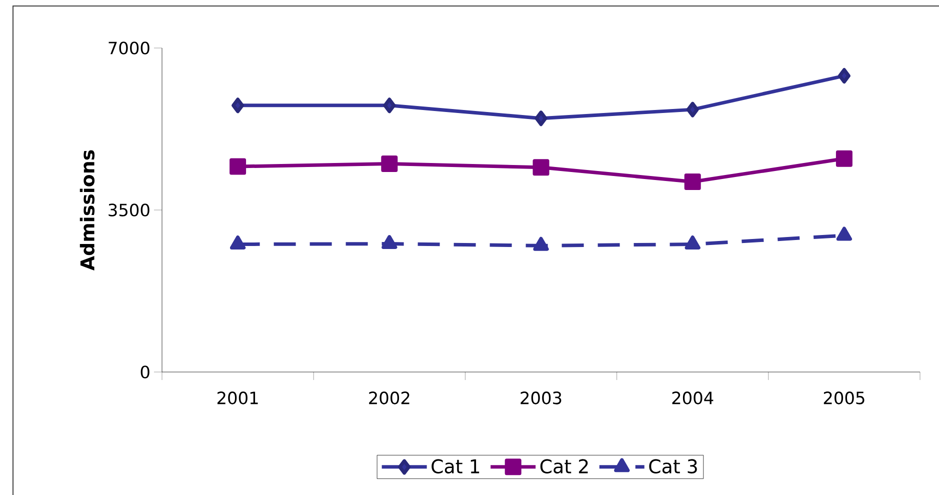 The height and width of the screenshot is (495, 939). I want to click on x-tick-label: 2001, so click(237, 398).